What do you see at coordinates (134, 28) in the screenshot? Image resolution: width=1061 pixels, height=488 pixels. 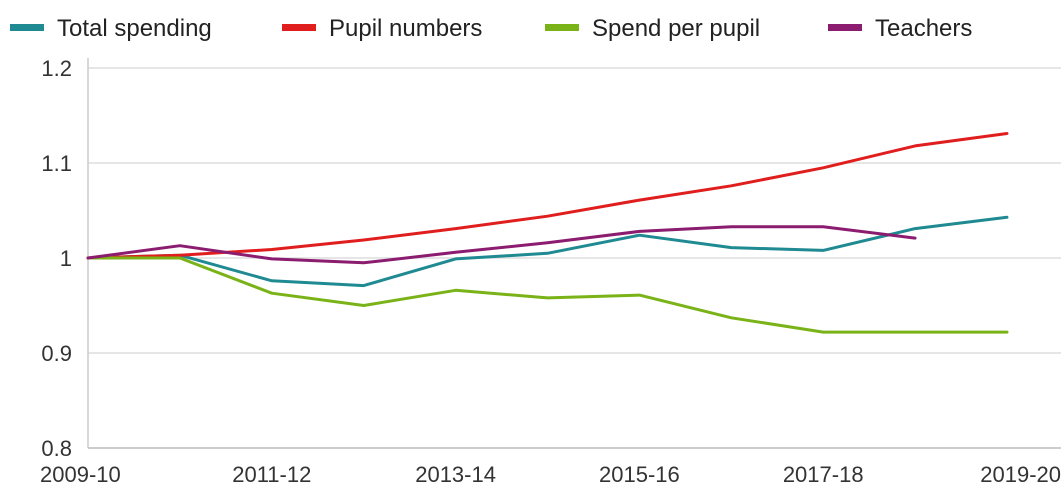 I see `legend-label: Total spending` at bounding box center [134, 28].